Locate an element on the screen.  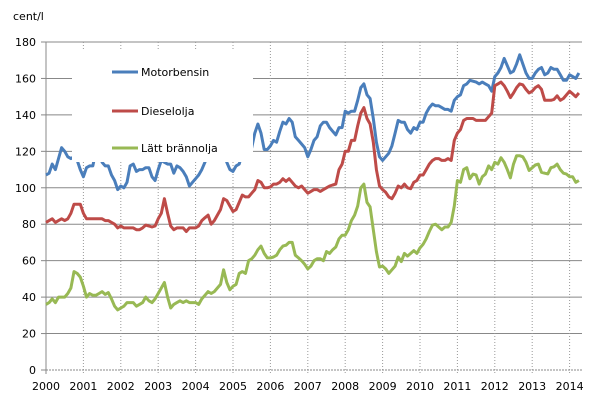
legend-label: Motorbensin is located at coordinates (175, 72).